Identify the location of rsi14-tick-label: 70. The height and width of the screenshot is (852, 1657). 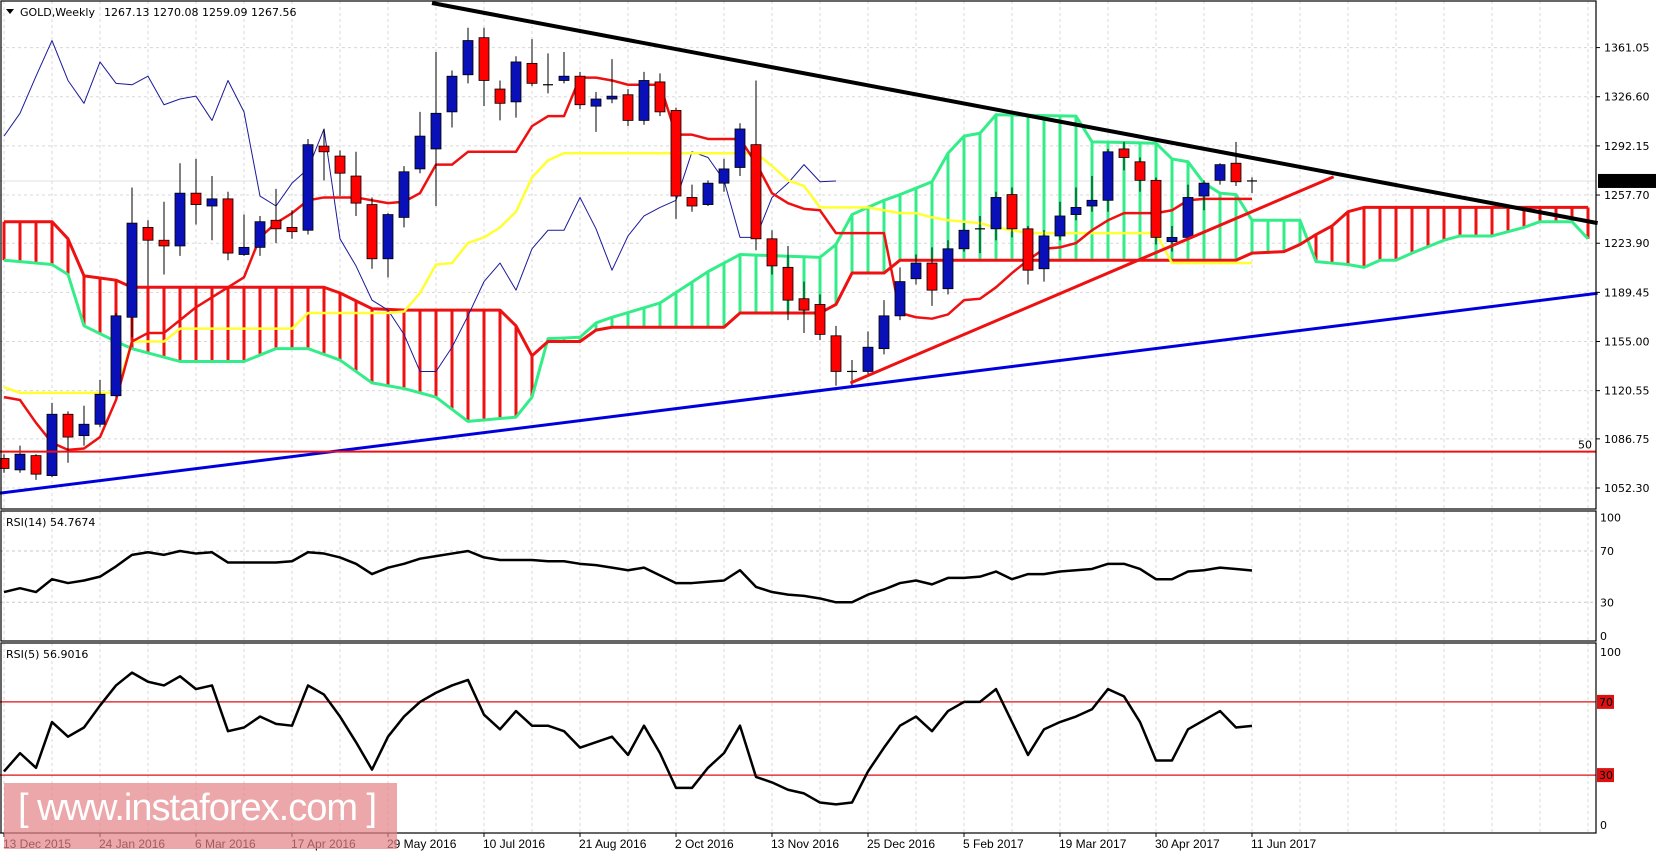
(1607, 551).